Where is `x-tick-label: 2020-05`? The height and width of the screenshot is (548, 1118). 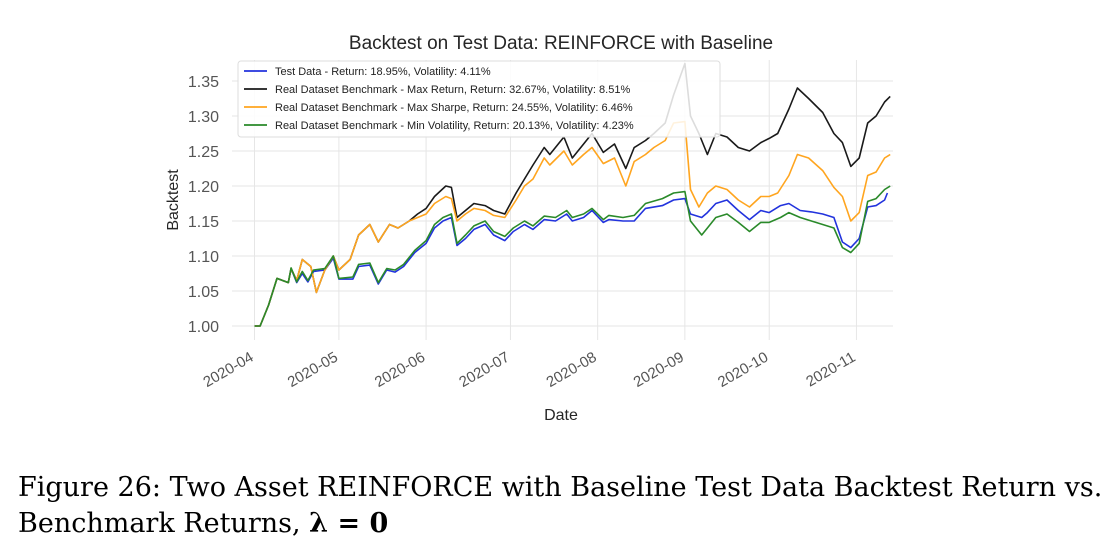 x-tick-label: 2020-05 is located at coordinates (313, 370).